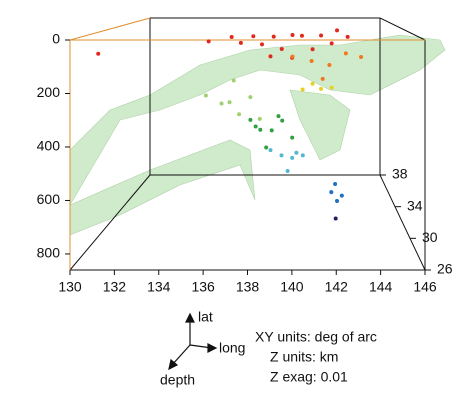 The image size is (474, 402). Describe the element at coordinates (430, 237) in the screenshot. I see `y-tick-label: 30` at that location.